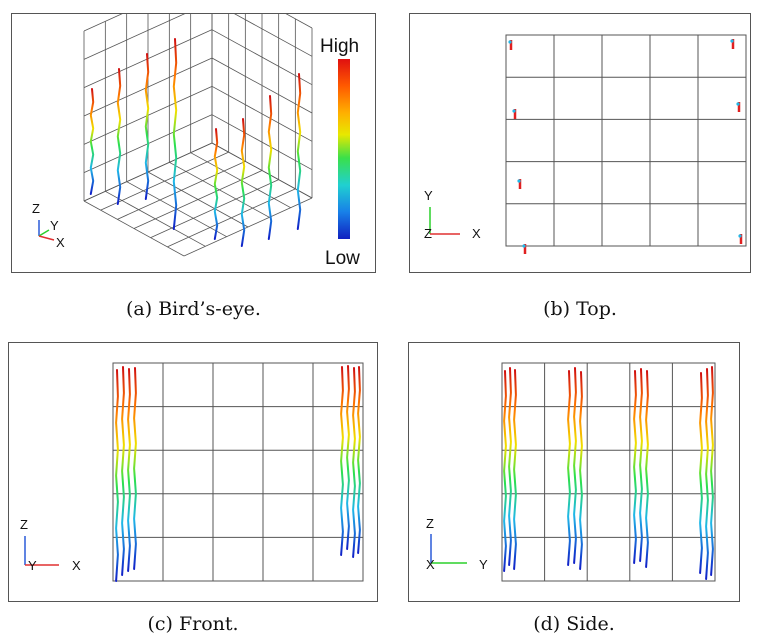 This screenshot has width=760, height=640. Describe the element at coordinates (342, 258) in the screenshot. I see `colorbar-low-label: Low` at that location.